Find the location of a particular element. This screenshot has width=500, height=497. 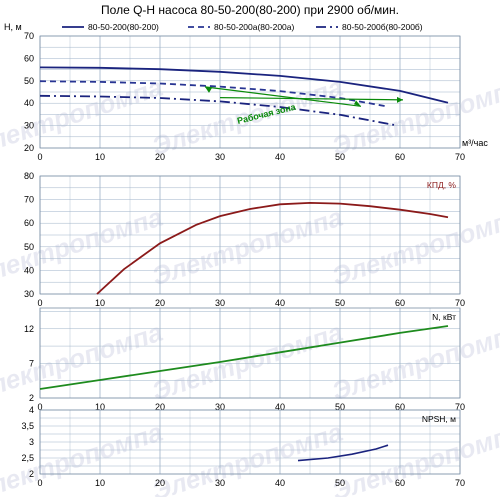

y-tick-label: 3,5 is located at coordinates (27, 426).